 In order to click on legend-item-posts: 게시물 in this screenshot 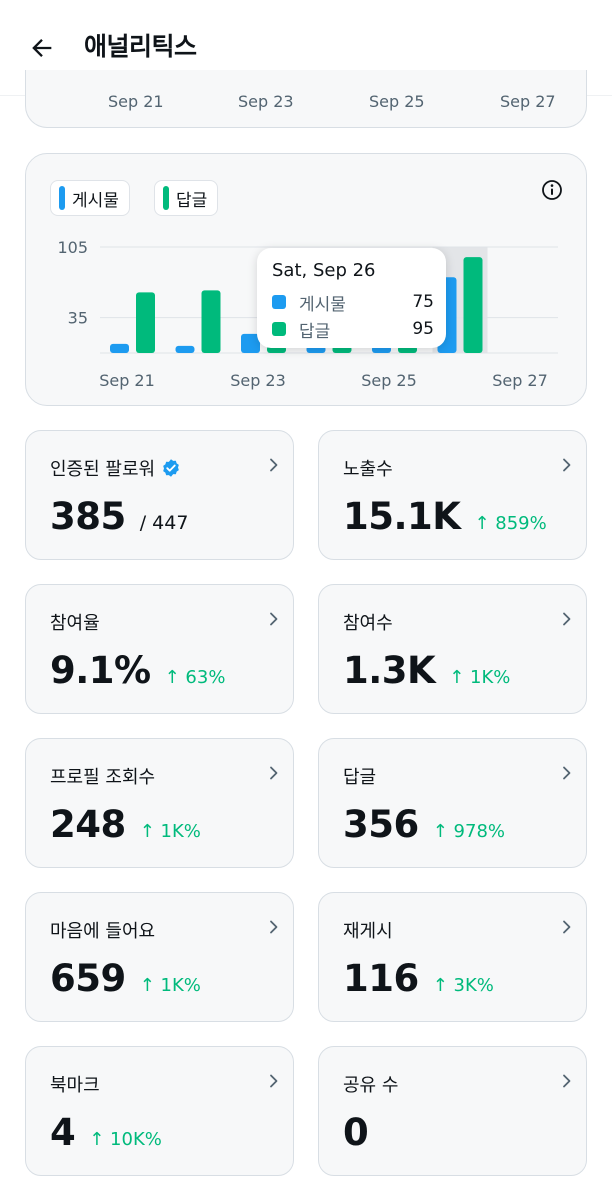, I will do `click(90, 198)`.